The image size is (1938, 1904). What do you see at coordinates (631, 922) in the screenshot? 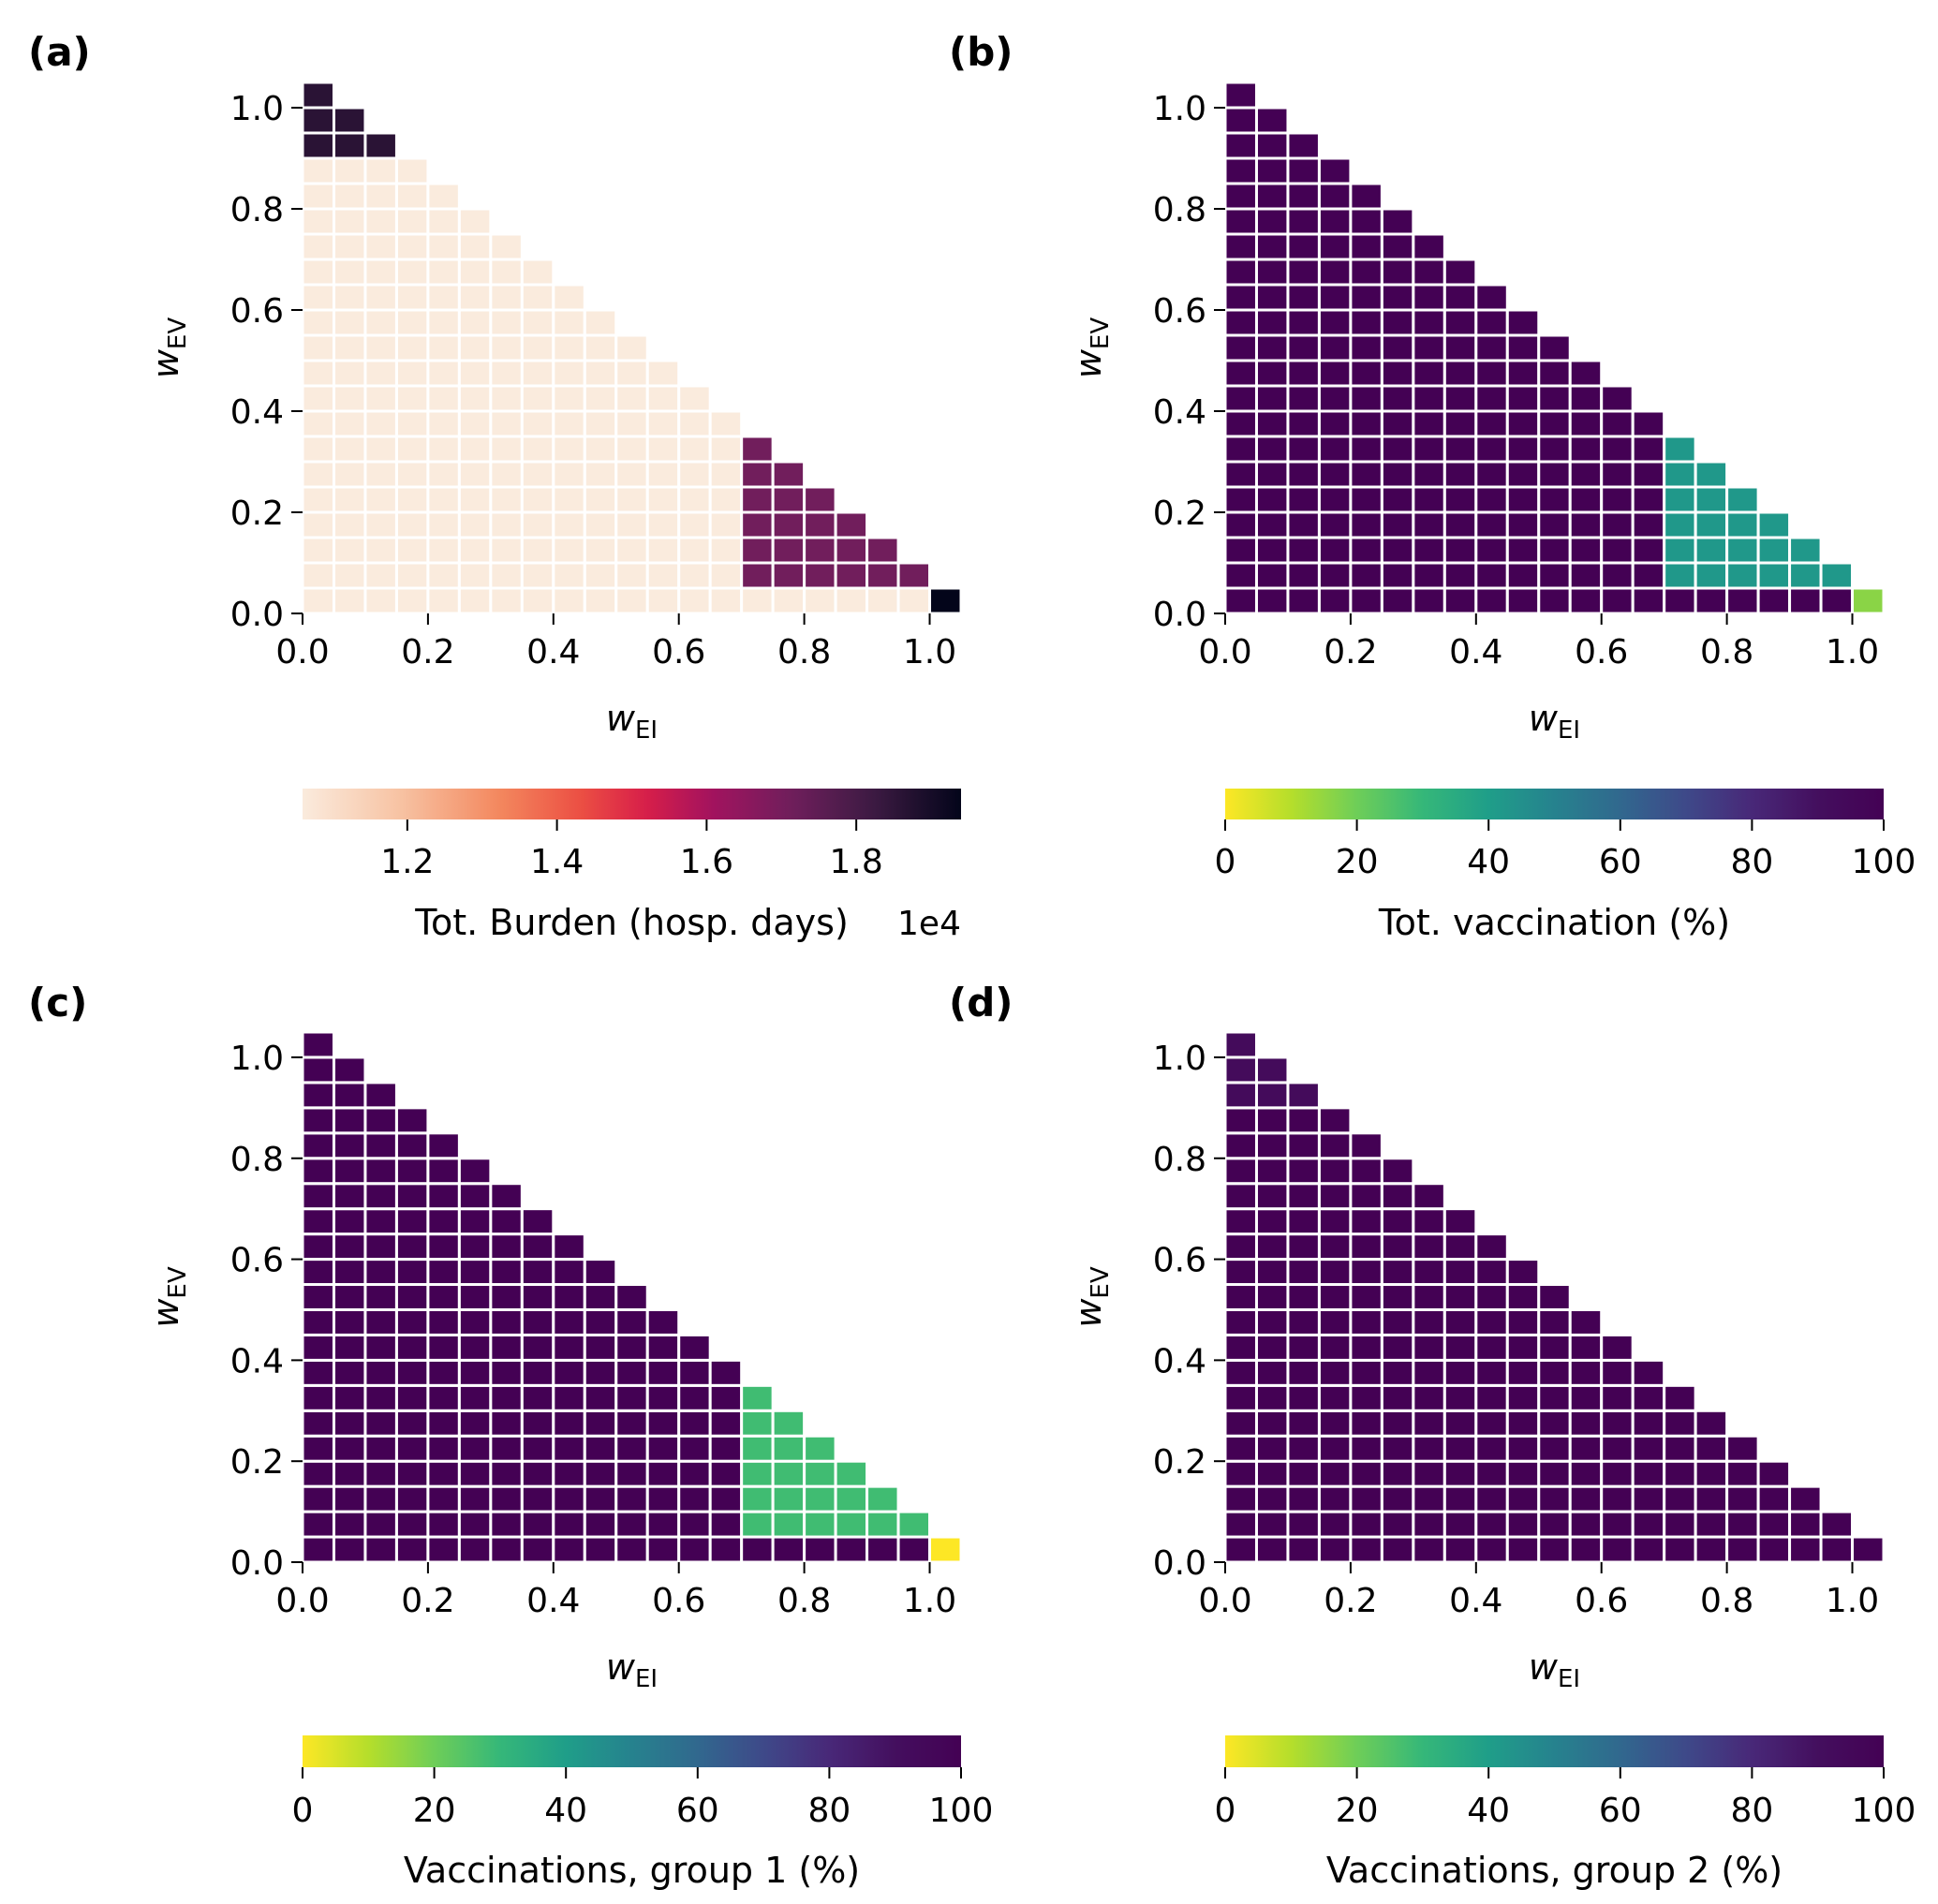
I see `colorbar-label: Tot. Burden (hosp. days)` at bounding box center [631, 922].